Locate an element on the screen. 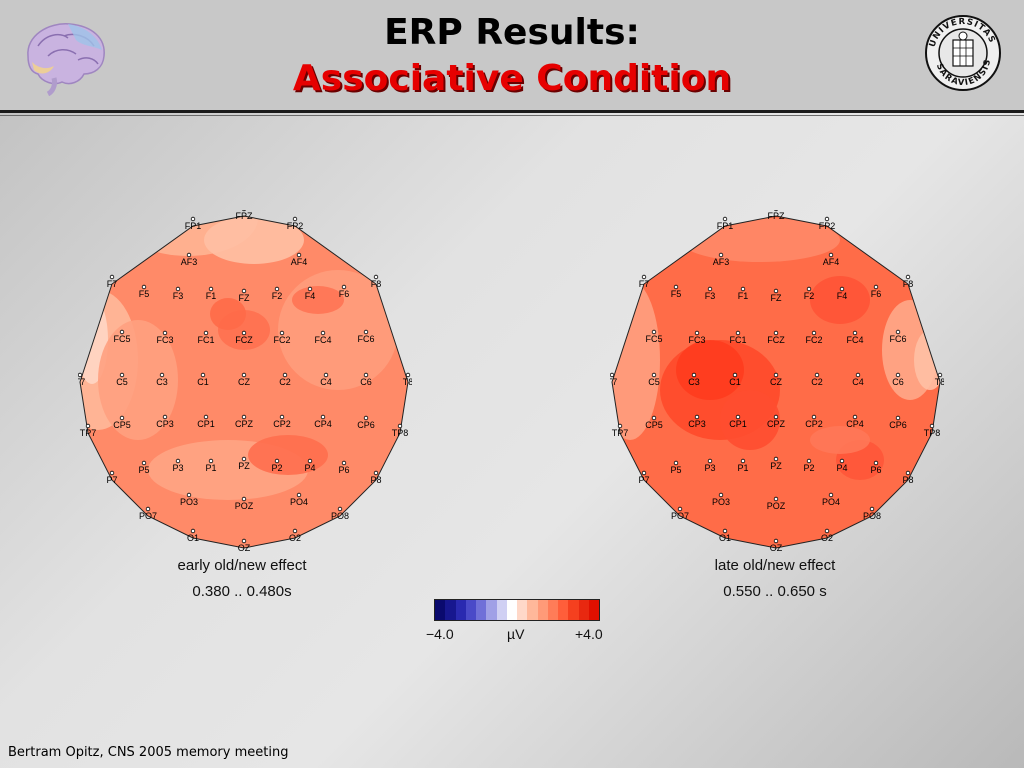  electrode-label: CZ is located at coordinates (244, 382).